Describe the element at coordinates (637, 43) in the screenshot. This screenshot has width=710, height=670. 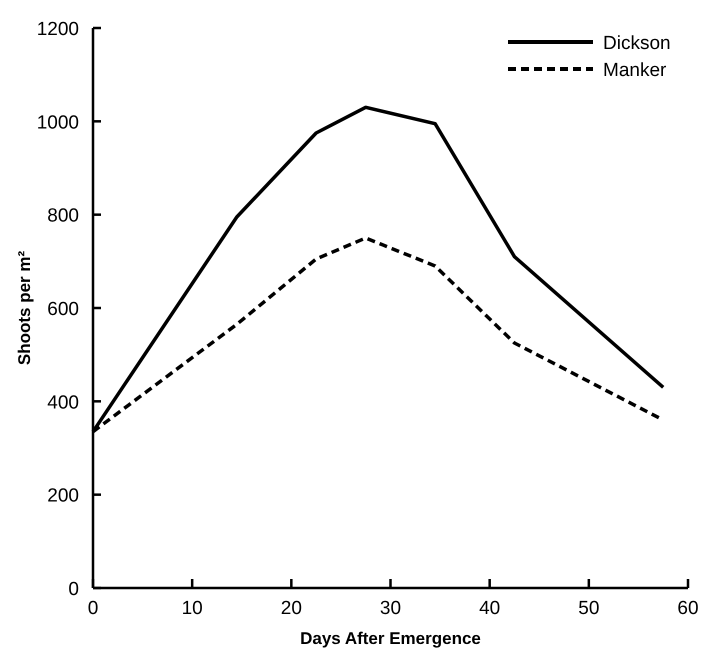
I see `legend-label: Dickson` at that location.